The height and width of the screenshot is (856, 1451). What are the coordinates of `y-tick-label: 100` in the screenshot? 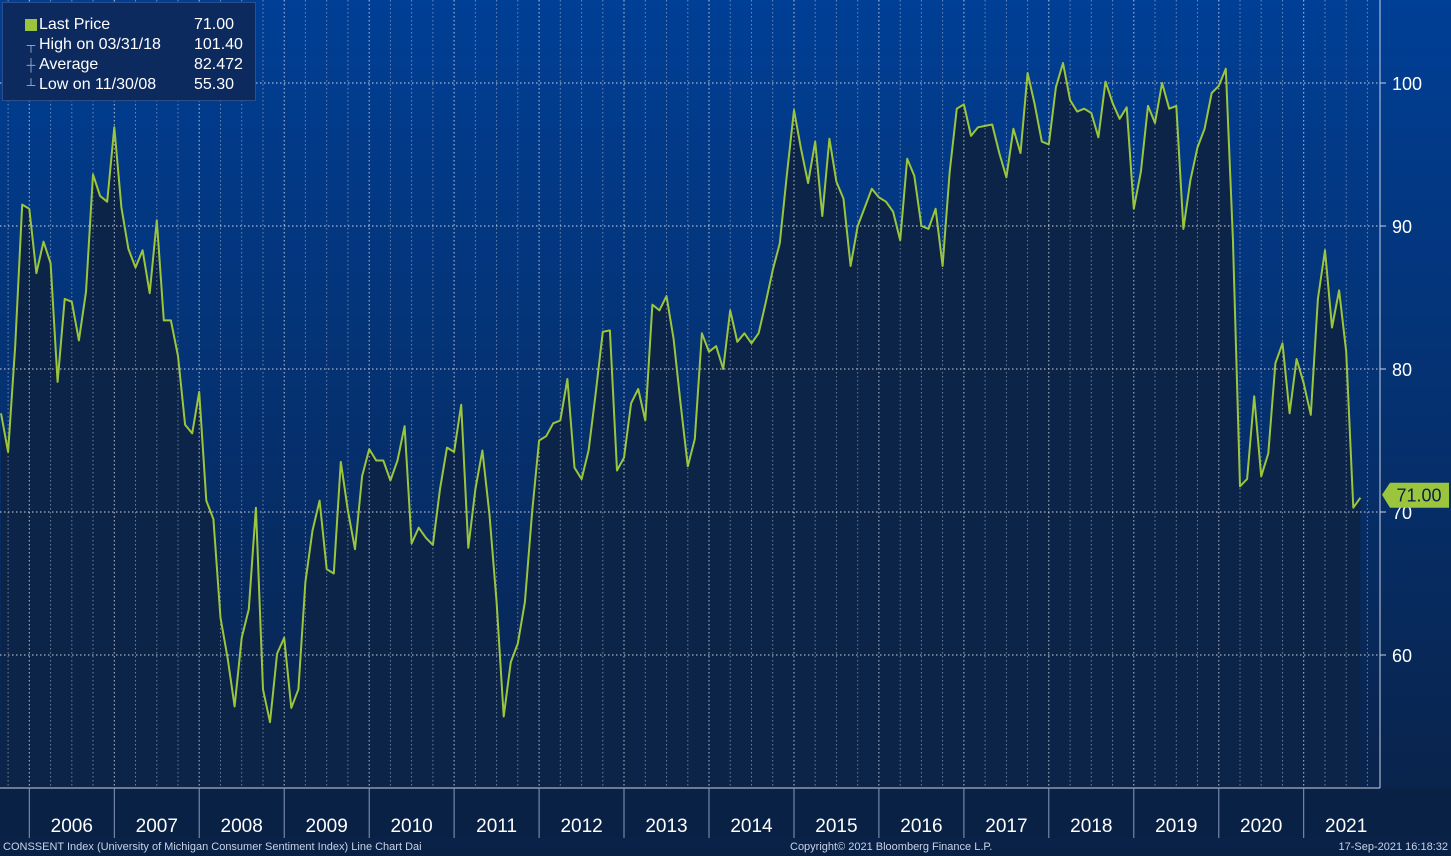 It's located at (1407, 84).